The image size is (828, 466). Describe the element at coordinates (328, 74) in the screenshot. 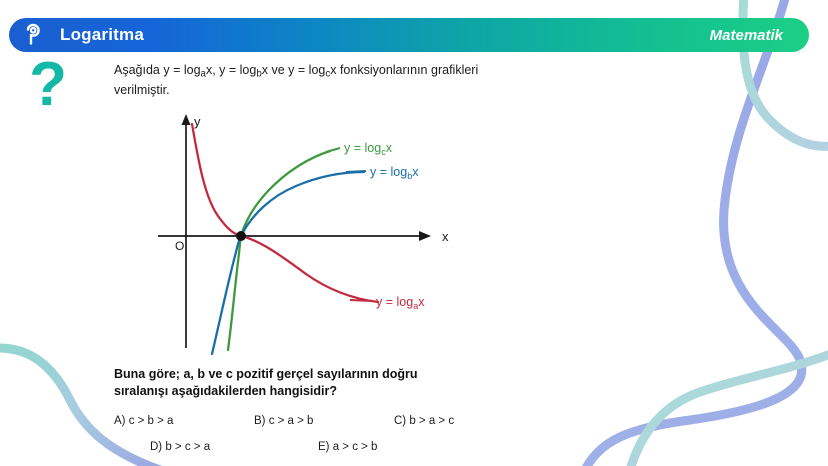

I see `prompt-sub-c: c` at that location.